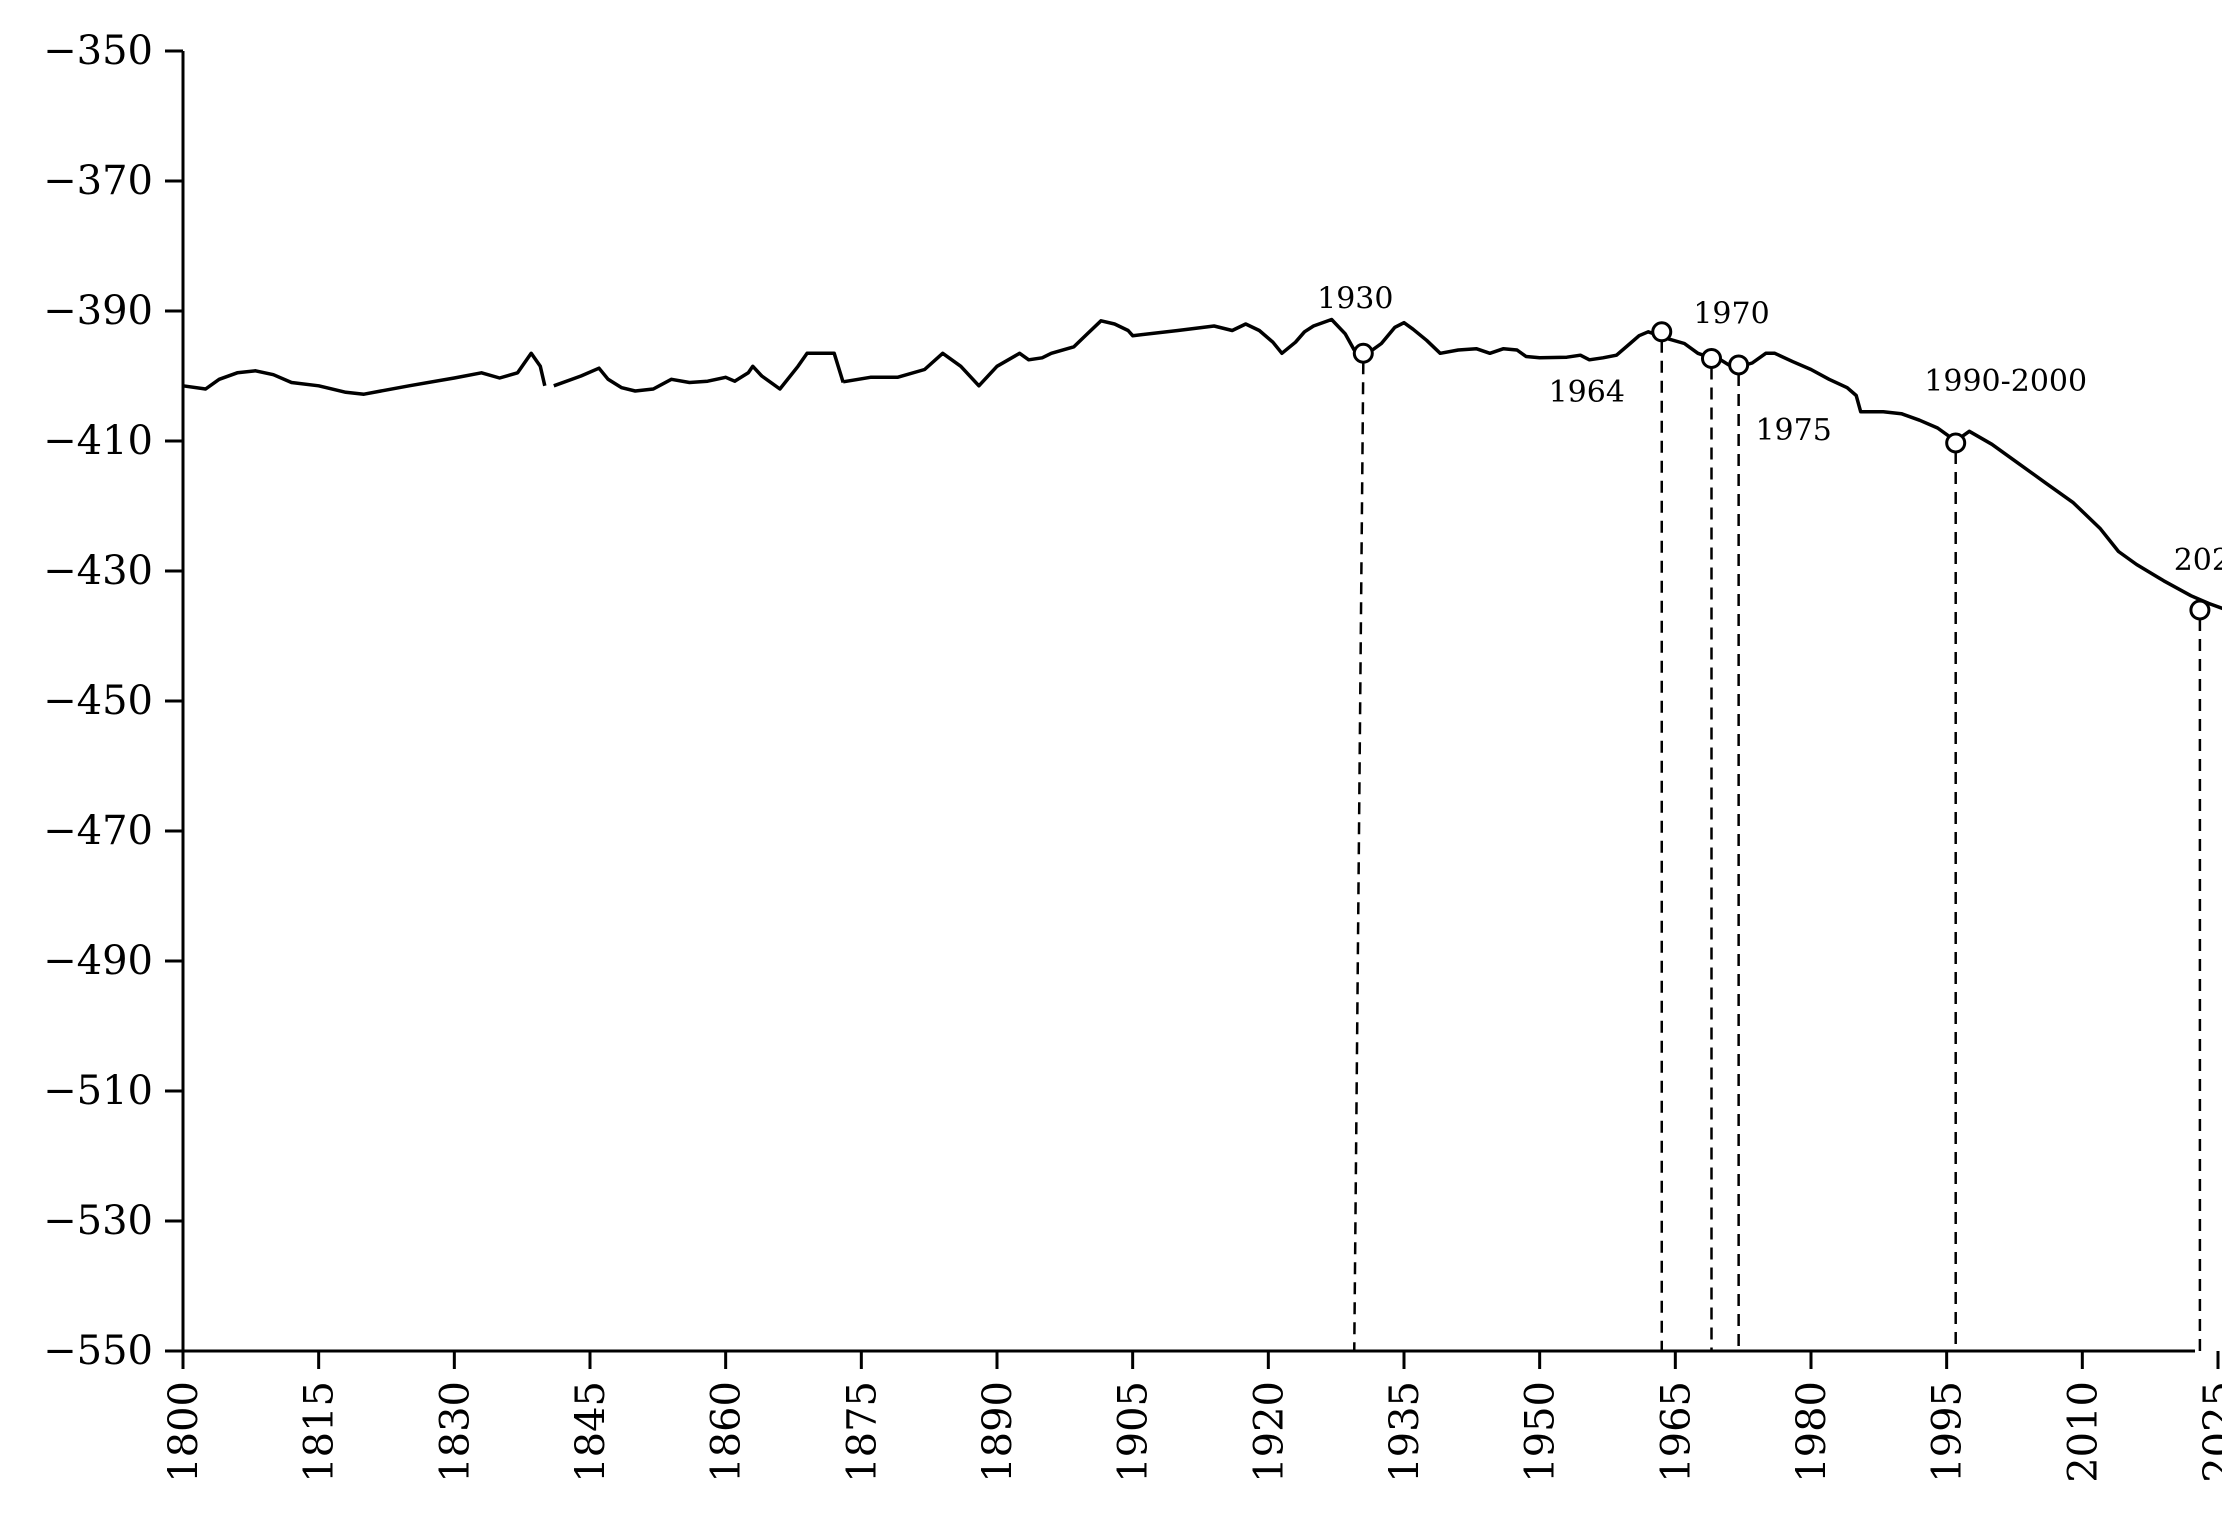  I want to click on marker-2021, so click(2200, 610).